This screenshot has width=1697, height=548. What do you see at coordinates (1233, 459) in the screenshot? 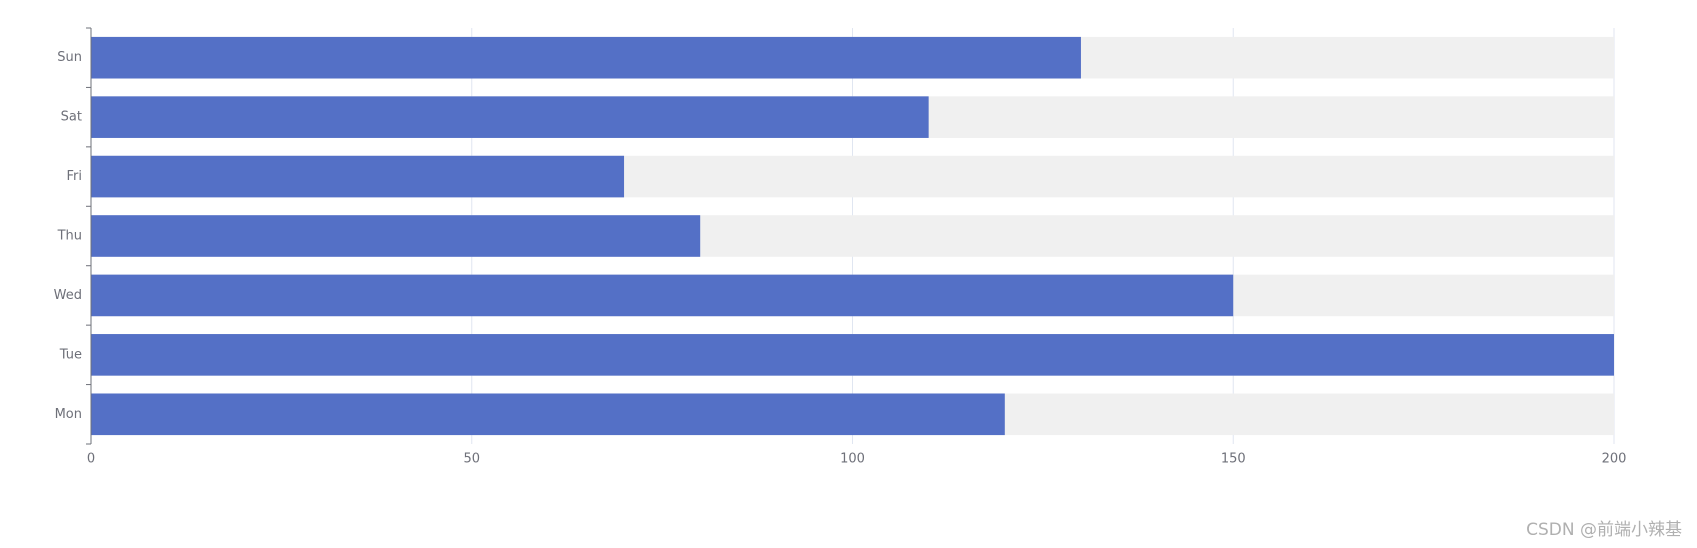
I see `x-tick-label: 150` at bounding box center [1233, 459].